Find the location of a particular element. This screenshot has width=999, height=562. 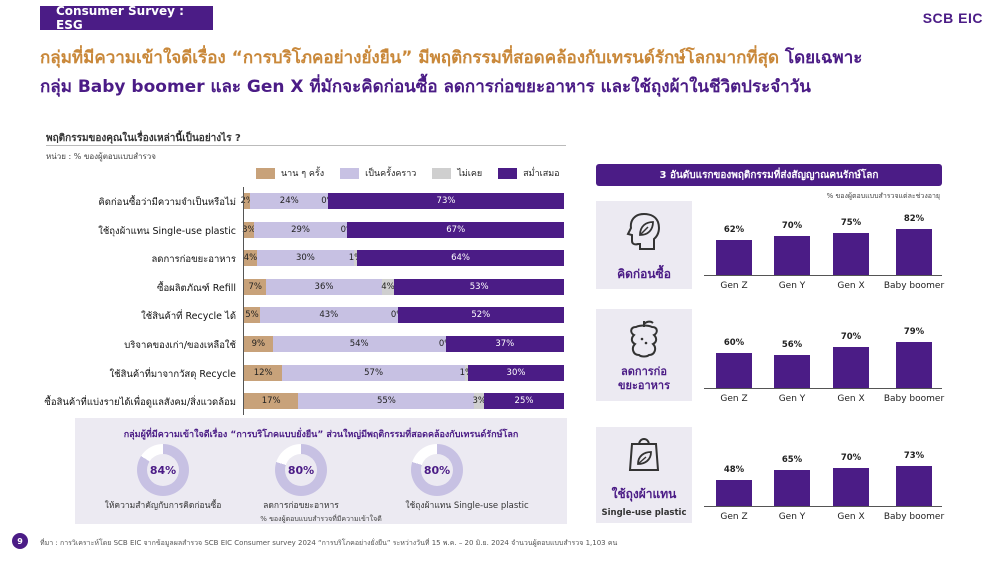

data-label: 7% is located at coordinates (255, 286).